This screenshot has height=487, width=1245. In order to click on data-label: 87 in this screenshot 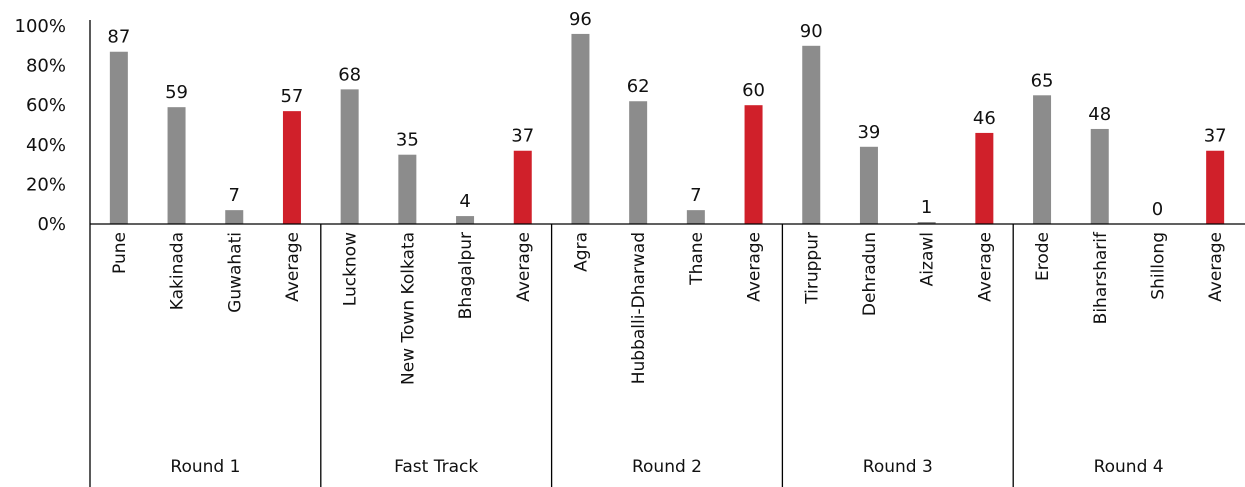, I will do `click(118, 37)`.